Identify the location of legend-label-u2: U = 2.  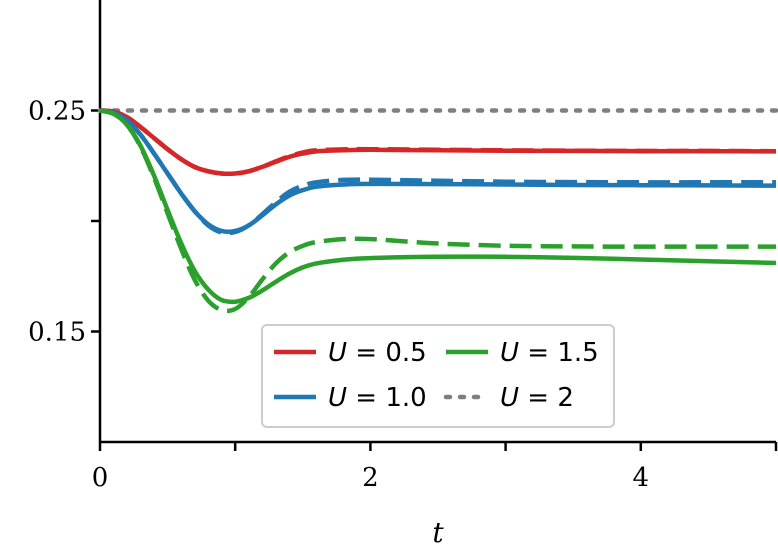
(537, 398).